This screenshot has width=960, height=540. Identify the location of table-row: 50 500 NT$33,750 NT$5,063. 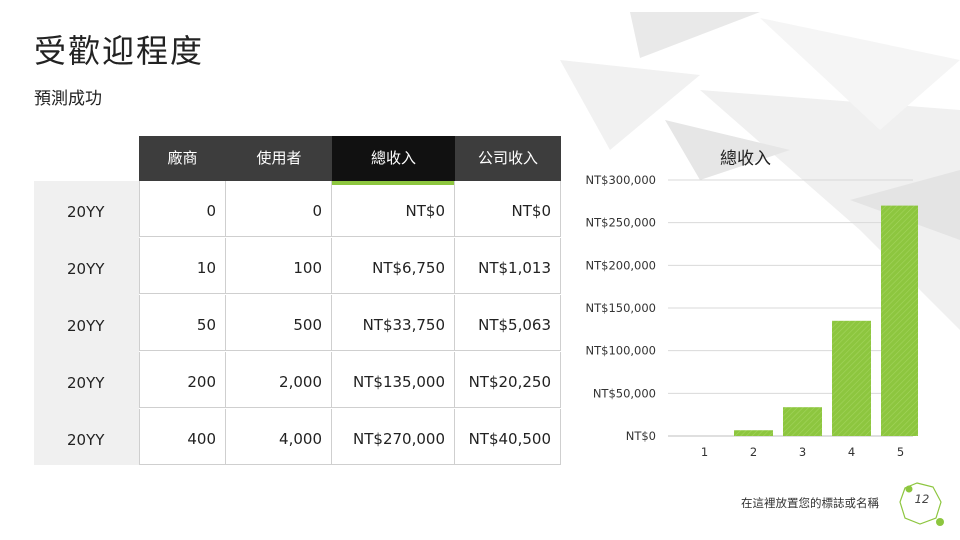
(350, 323).